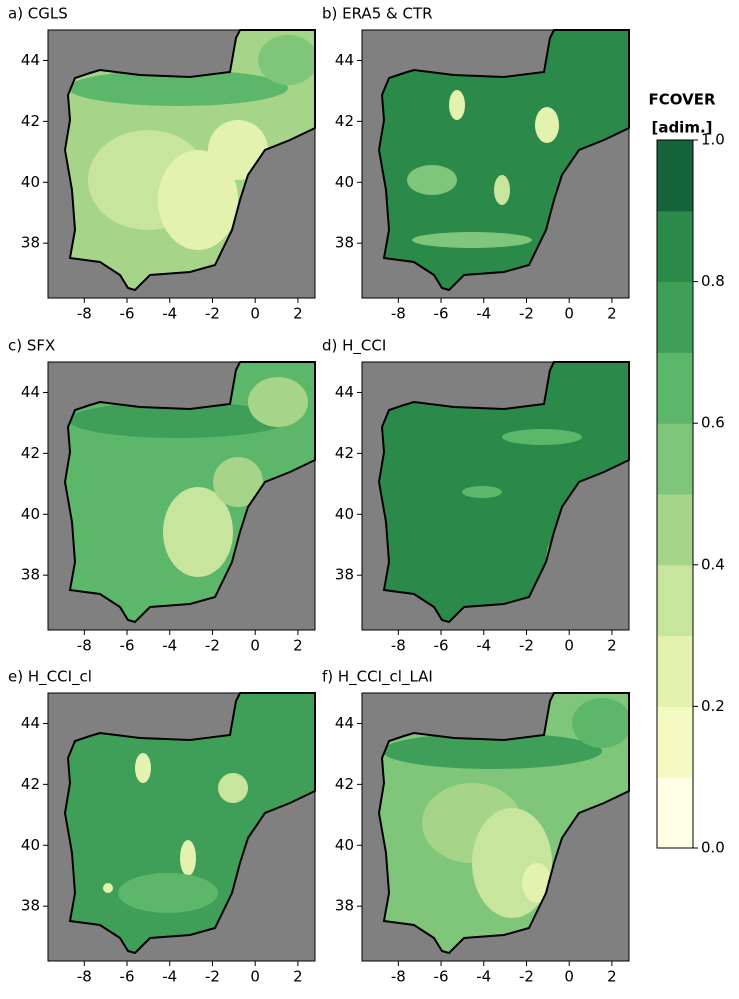 Image resolution: width=739 pixels, height=999 pixels. I want to click on map-panel: d) H_CCI -8 -6 -4 -2 0 2 38 40 42 44, so click(476, 496).